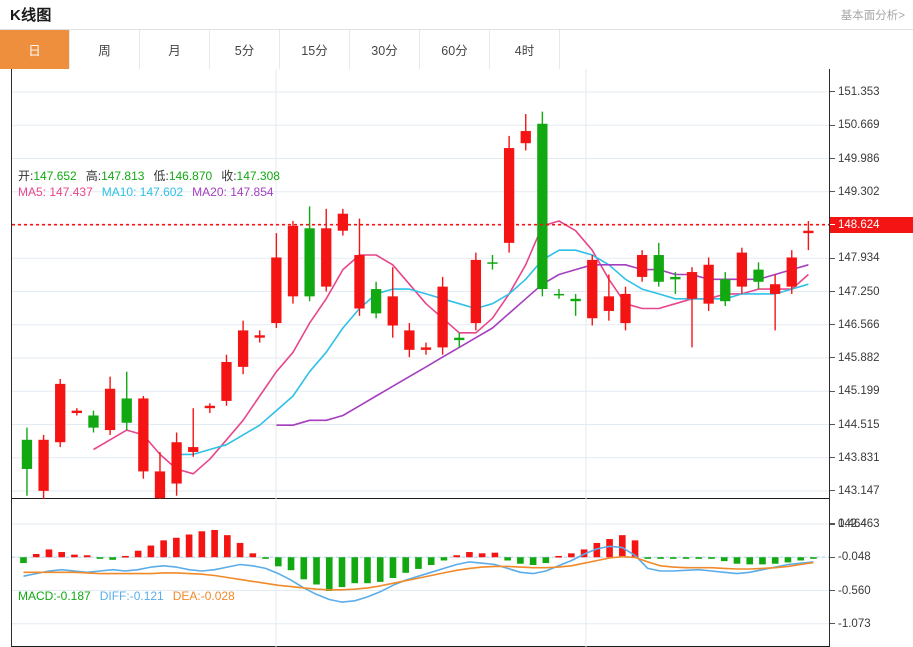 This screenshot has height=647, width=913. What do you see at coordinates (850, 557) in the screenshot?
I see `macd-axis-tick: -0.048` at bounding box center [850, 557].